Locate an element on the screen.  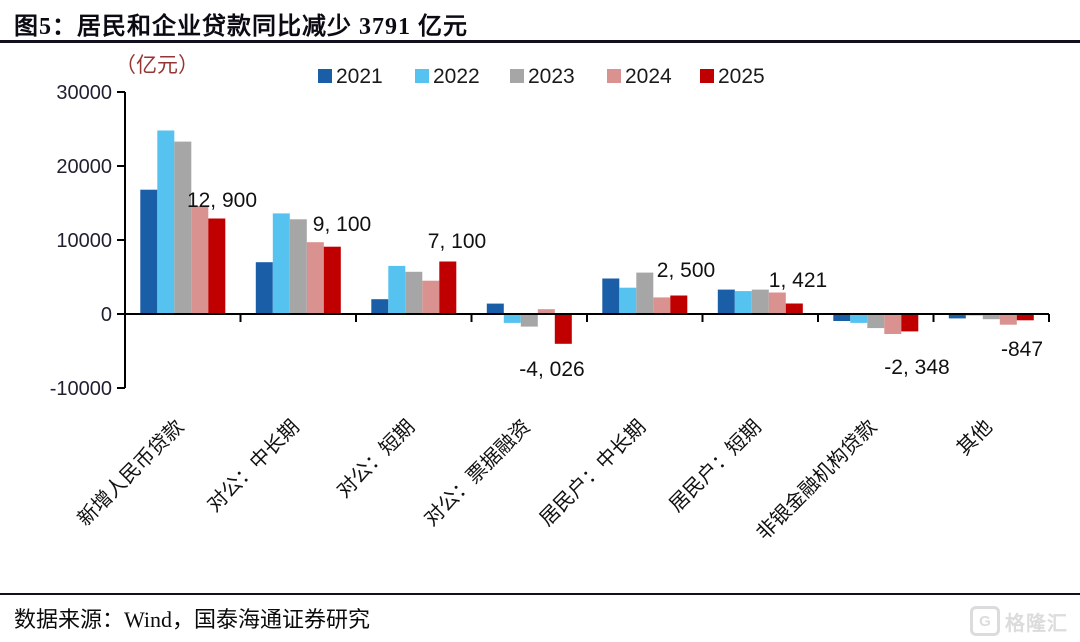
data-label-3: -4, 026 is located at coordinates (551, 369).